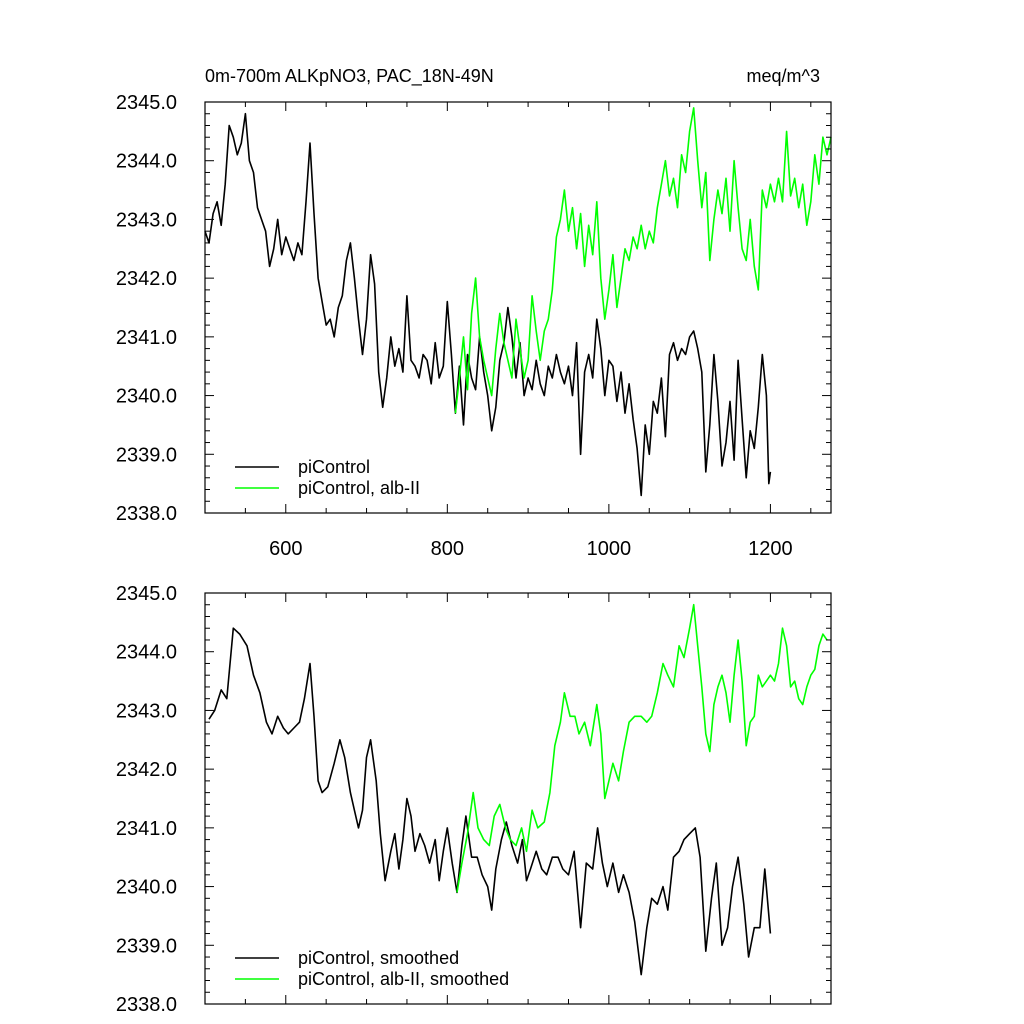 The width and height of the screenshot is (1024, 1024). Describe the element at coordinates (146, 711) in the screenshot. I see `bottom-y-tick-label-5: 2343.0` at that location.